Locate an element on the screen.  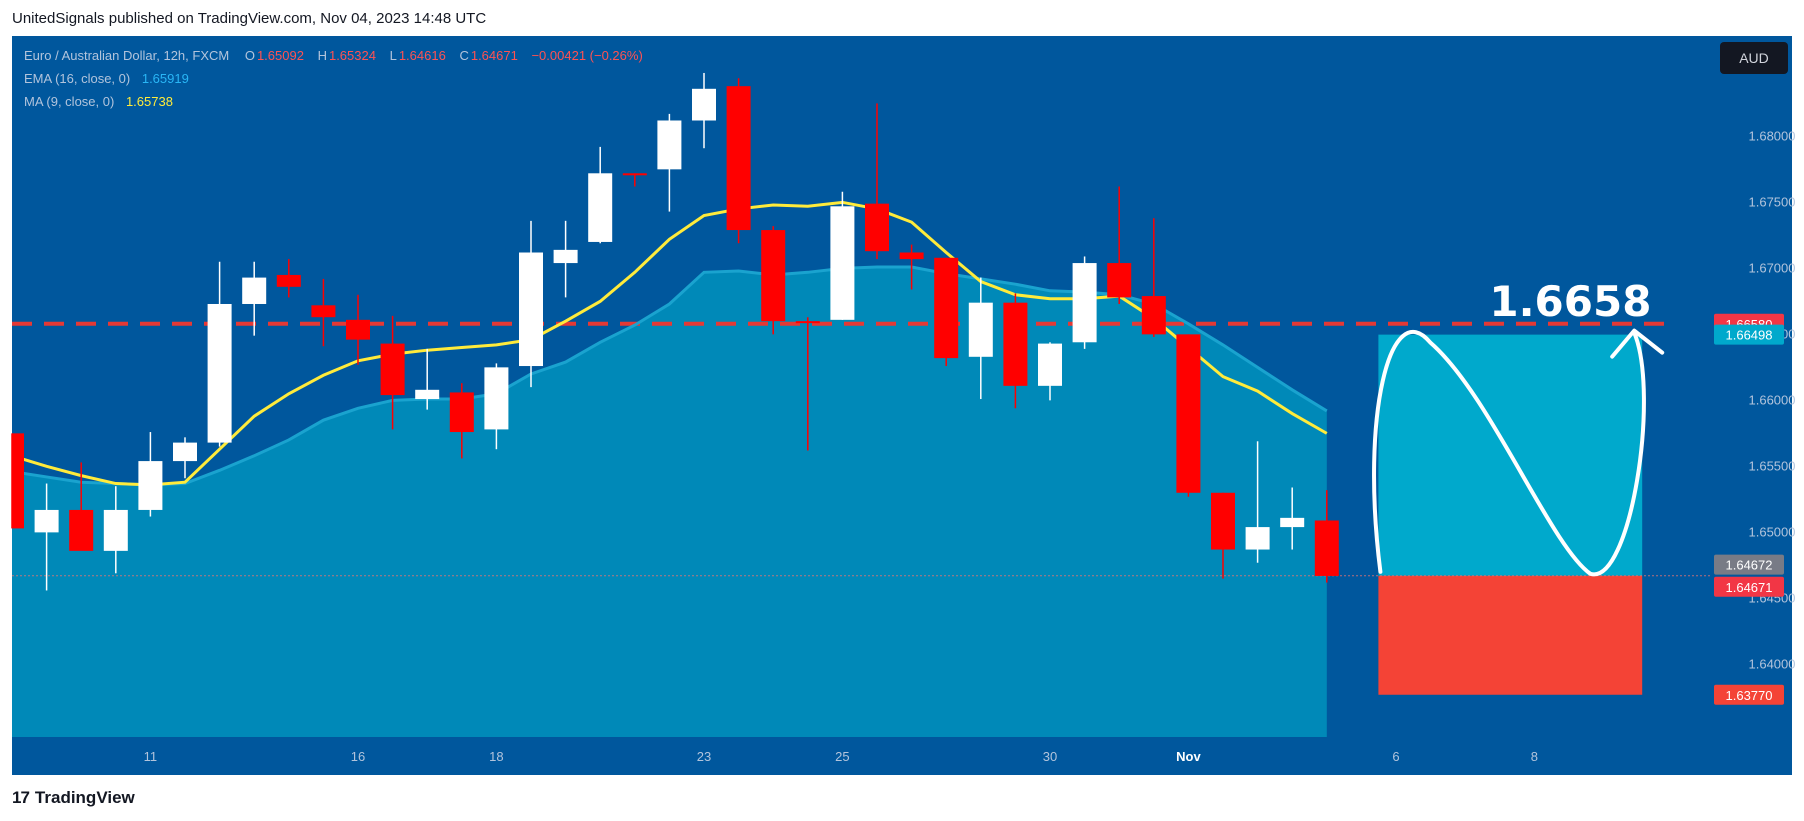
stop-zone is located at coordinates (1510, 635).